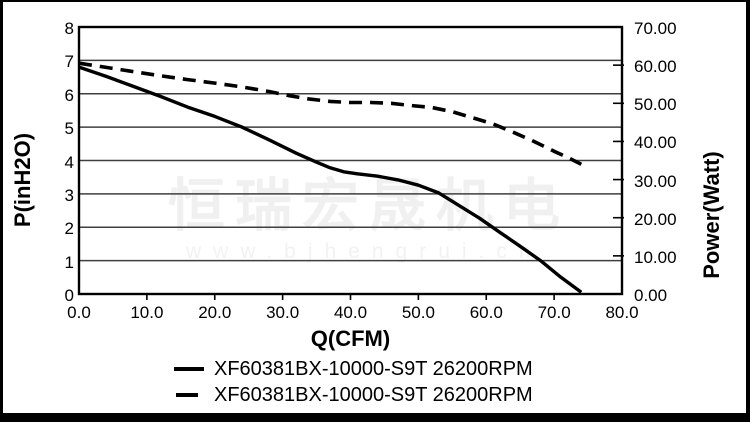 This screenshot has width=750, height=422. Describe the element at coordinates (651, 295) in the screenshot. I see `y-right-tick-label: 0.00` at that location.